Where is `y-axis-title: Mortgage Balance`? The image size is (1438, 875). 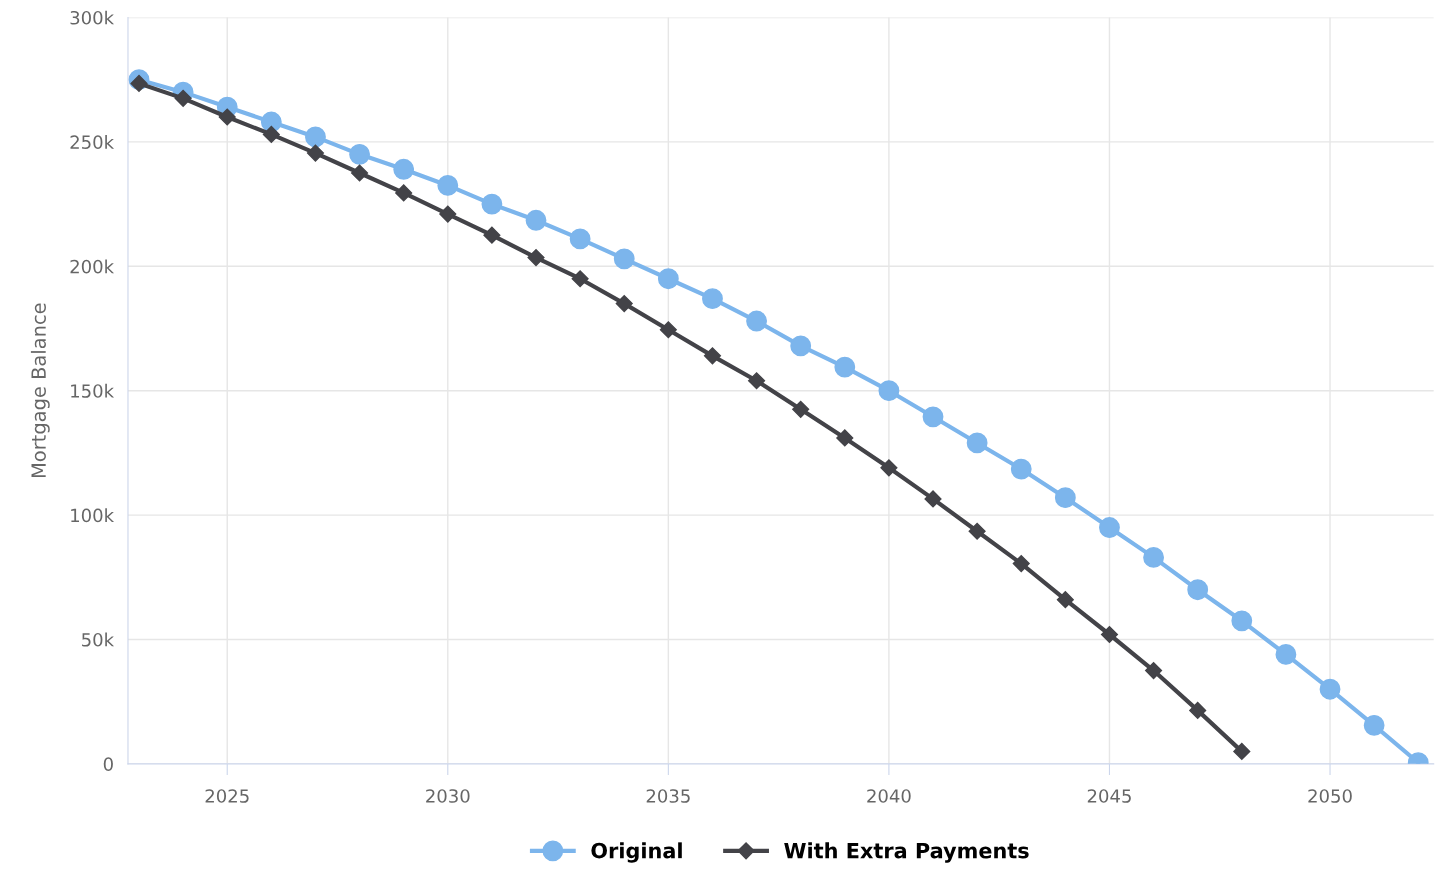 y-axis-title: Mortgage Balance is located at coordinates (40, 390).